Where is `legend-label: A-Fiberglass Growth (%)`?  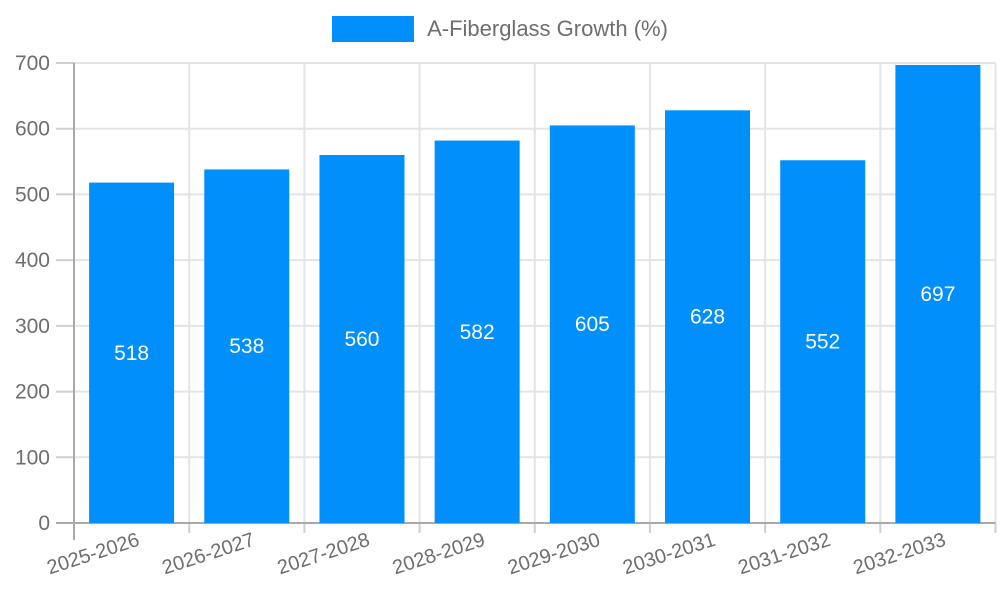
legend-label: A-Fiberglass Growth (%) is located at coordinates (547, 28).